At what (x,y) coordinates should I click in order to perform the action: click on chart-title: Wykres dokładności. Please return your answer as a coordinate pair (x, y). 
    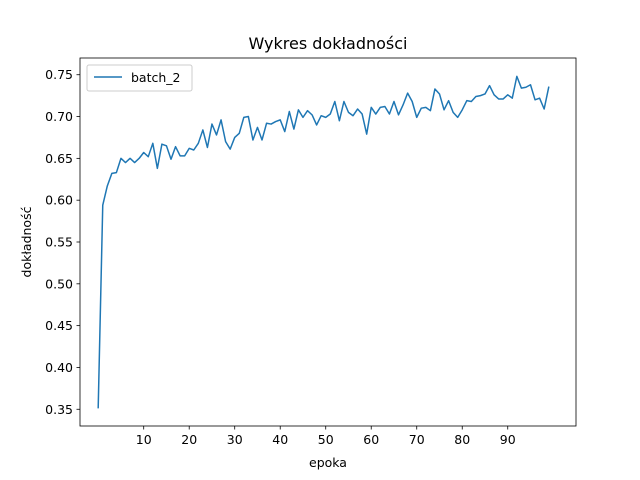
    Looking at the image, I should click on (328, 43).